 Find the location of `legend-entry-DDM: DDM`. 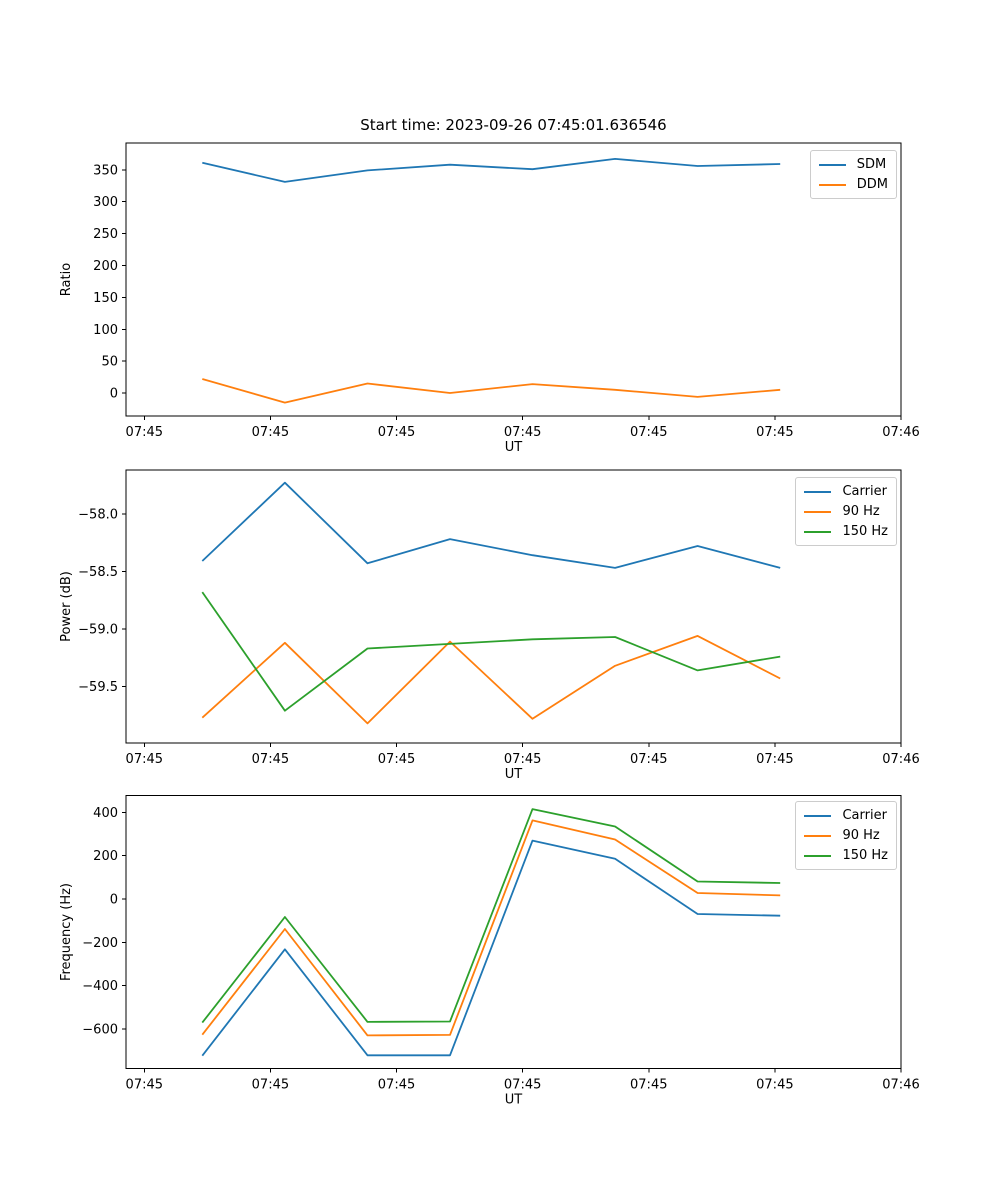

legend-entry-DDM: DDM is located at coordinates (853, 184).